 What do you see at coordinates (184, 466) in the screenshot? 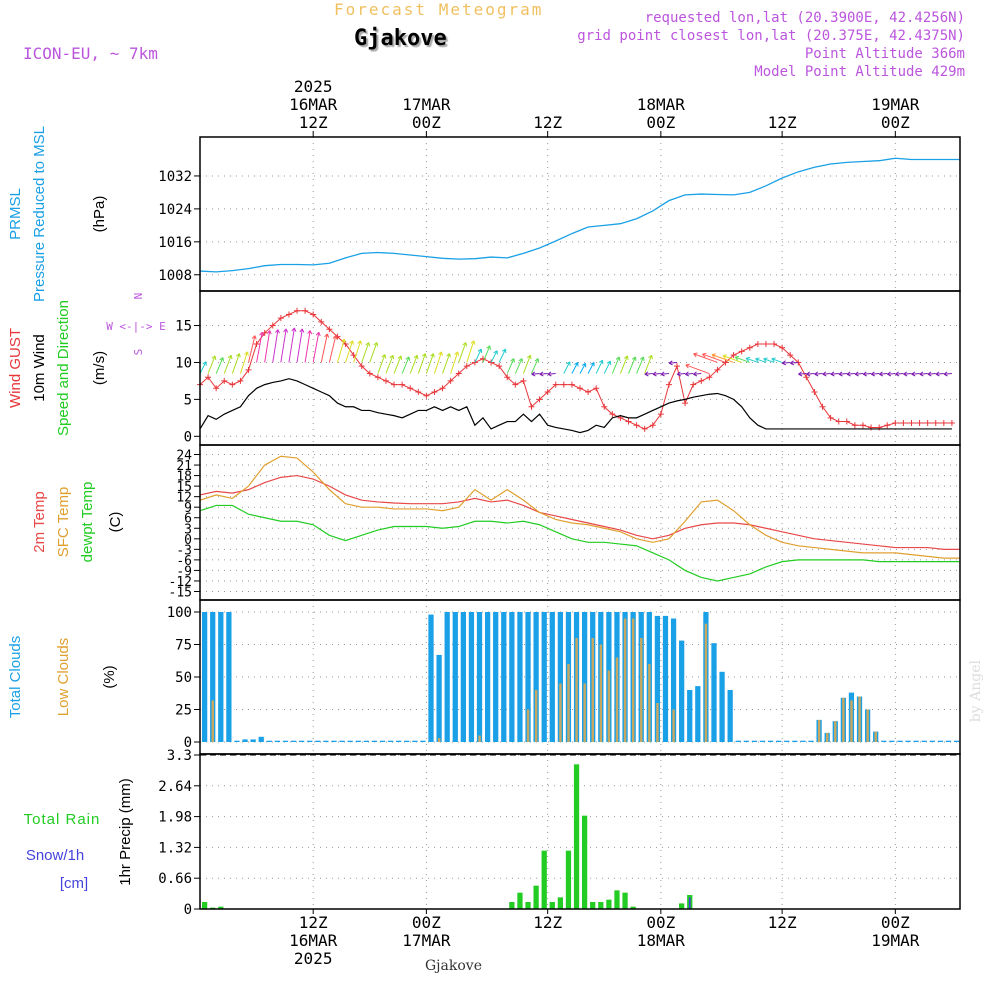
I see `y-tick-label: 21` at bounding box center [184, 466].